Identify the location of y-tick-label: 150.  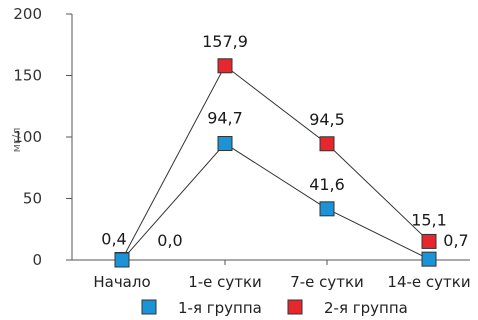
(27, 76).